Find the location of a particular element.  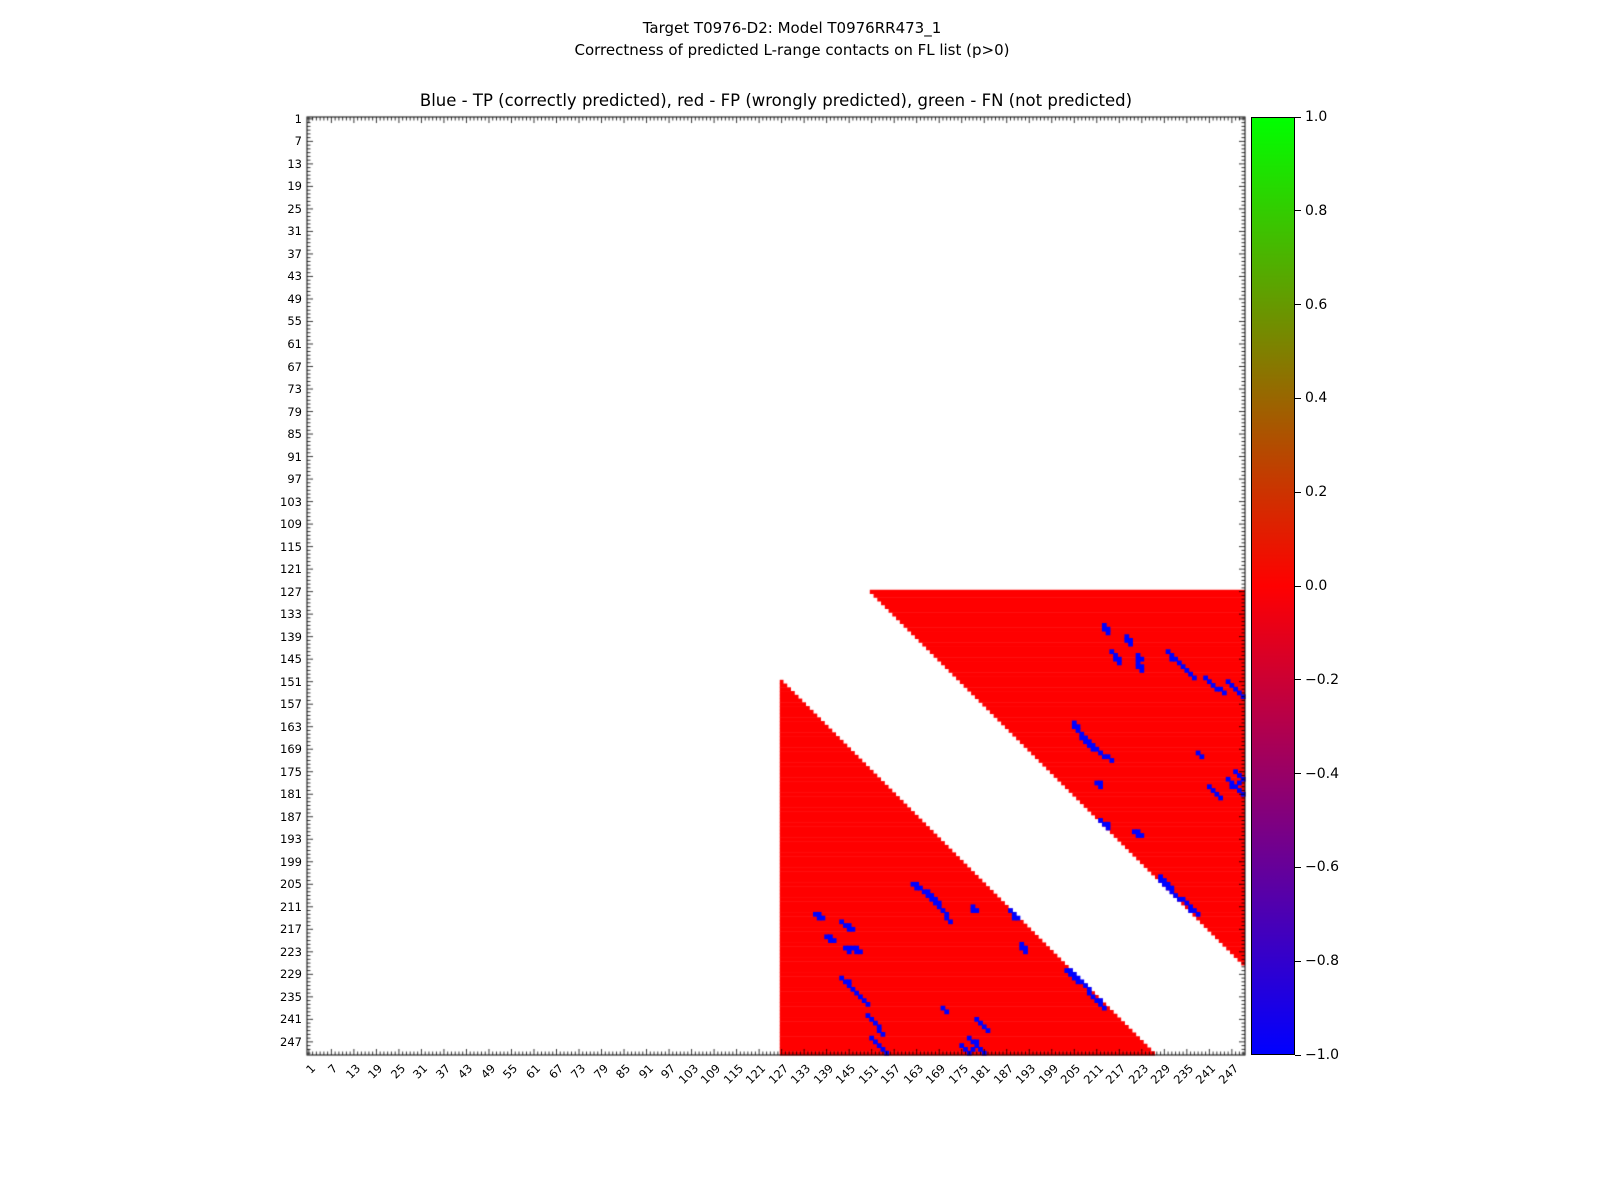

y-tick-label: 133 is located at coordinates (291, 614).